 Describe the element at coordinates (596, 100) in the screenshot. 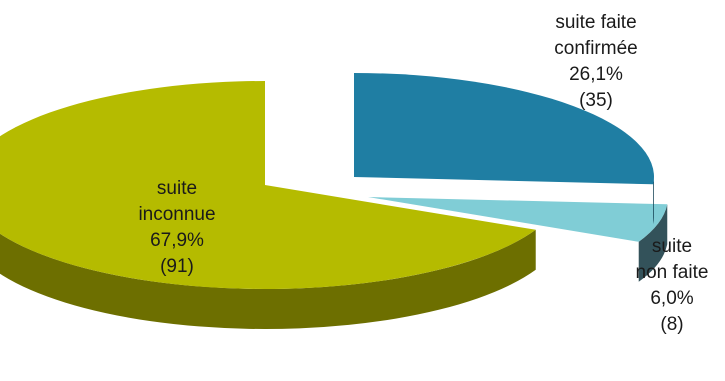

I see `slice-count-label: (35)` at that location.